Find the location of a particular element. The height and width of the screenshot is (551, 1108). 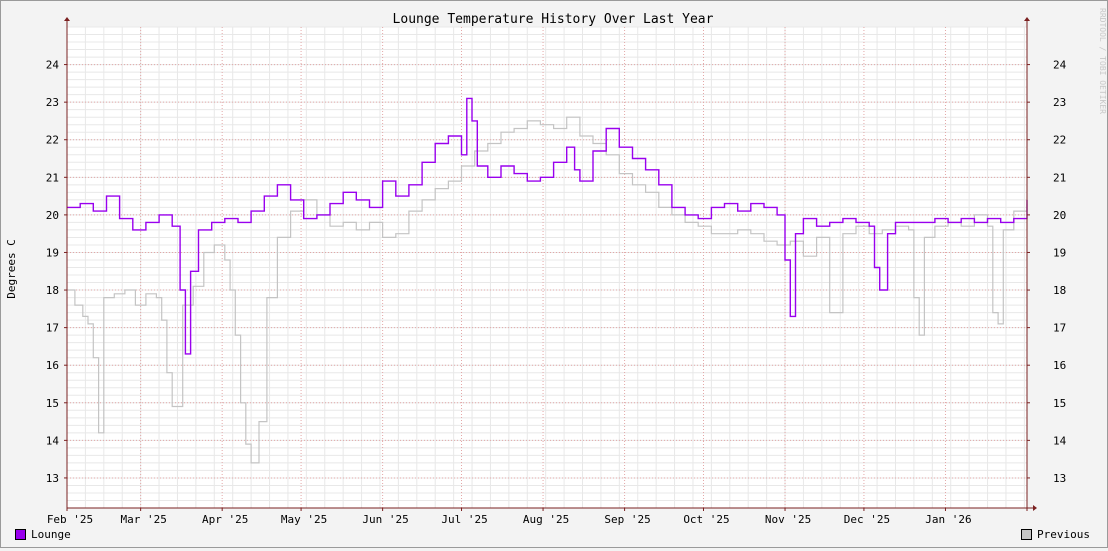

y-tick-label-right: 20 is located at coordinates (1059, 215).